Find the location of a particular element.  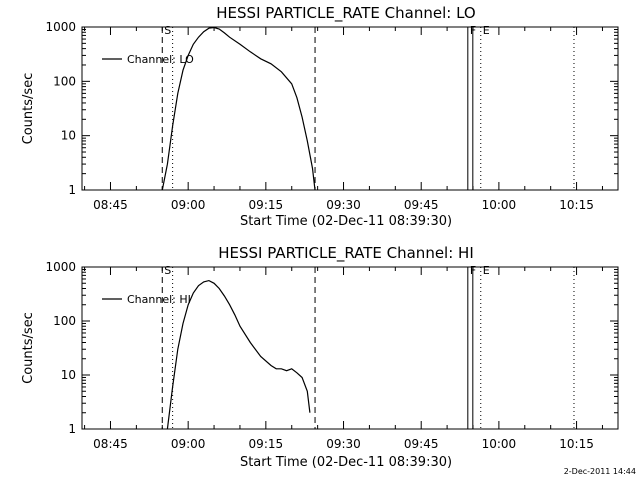

chart1-xtick-label: 09:30 is located at coordinates (343, 444).